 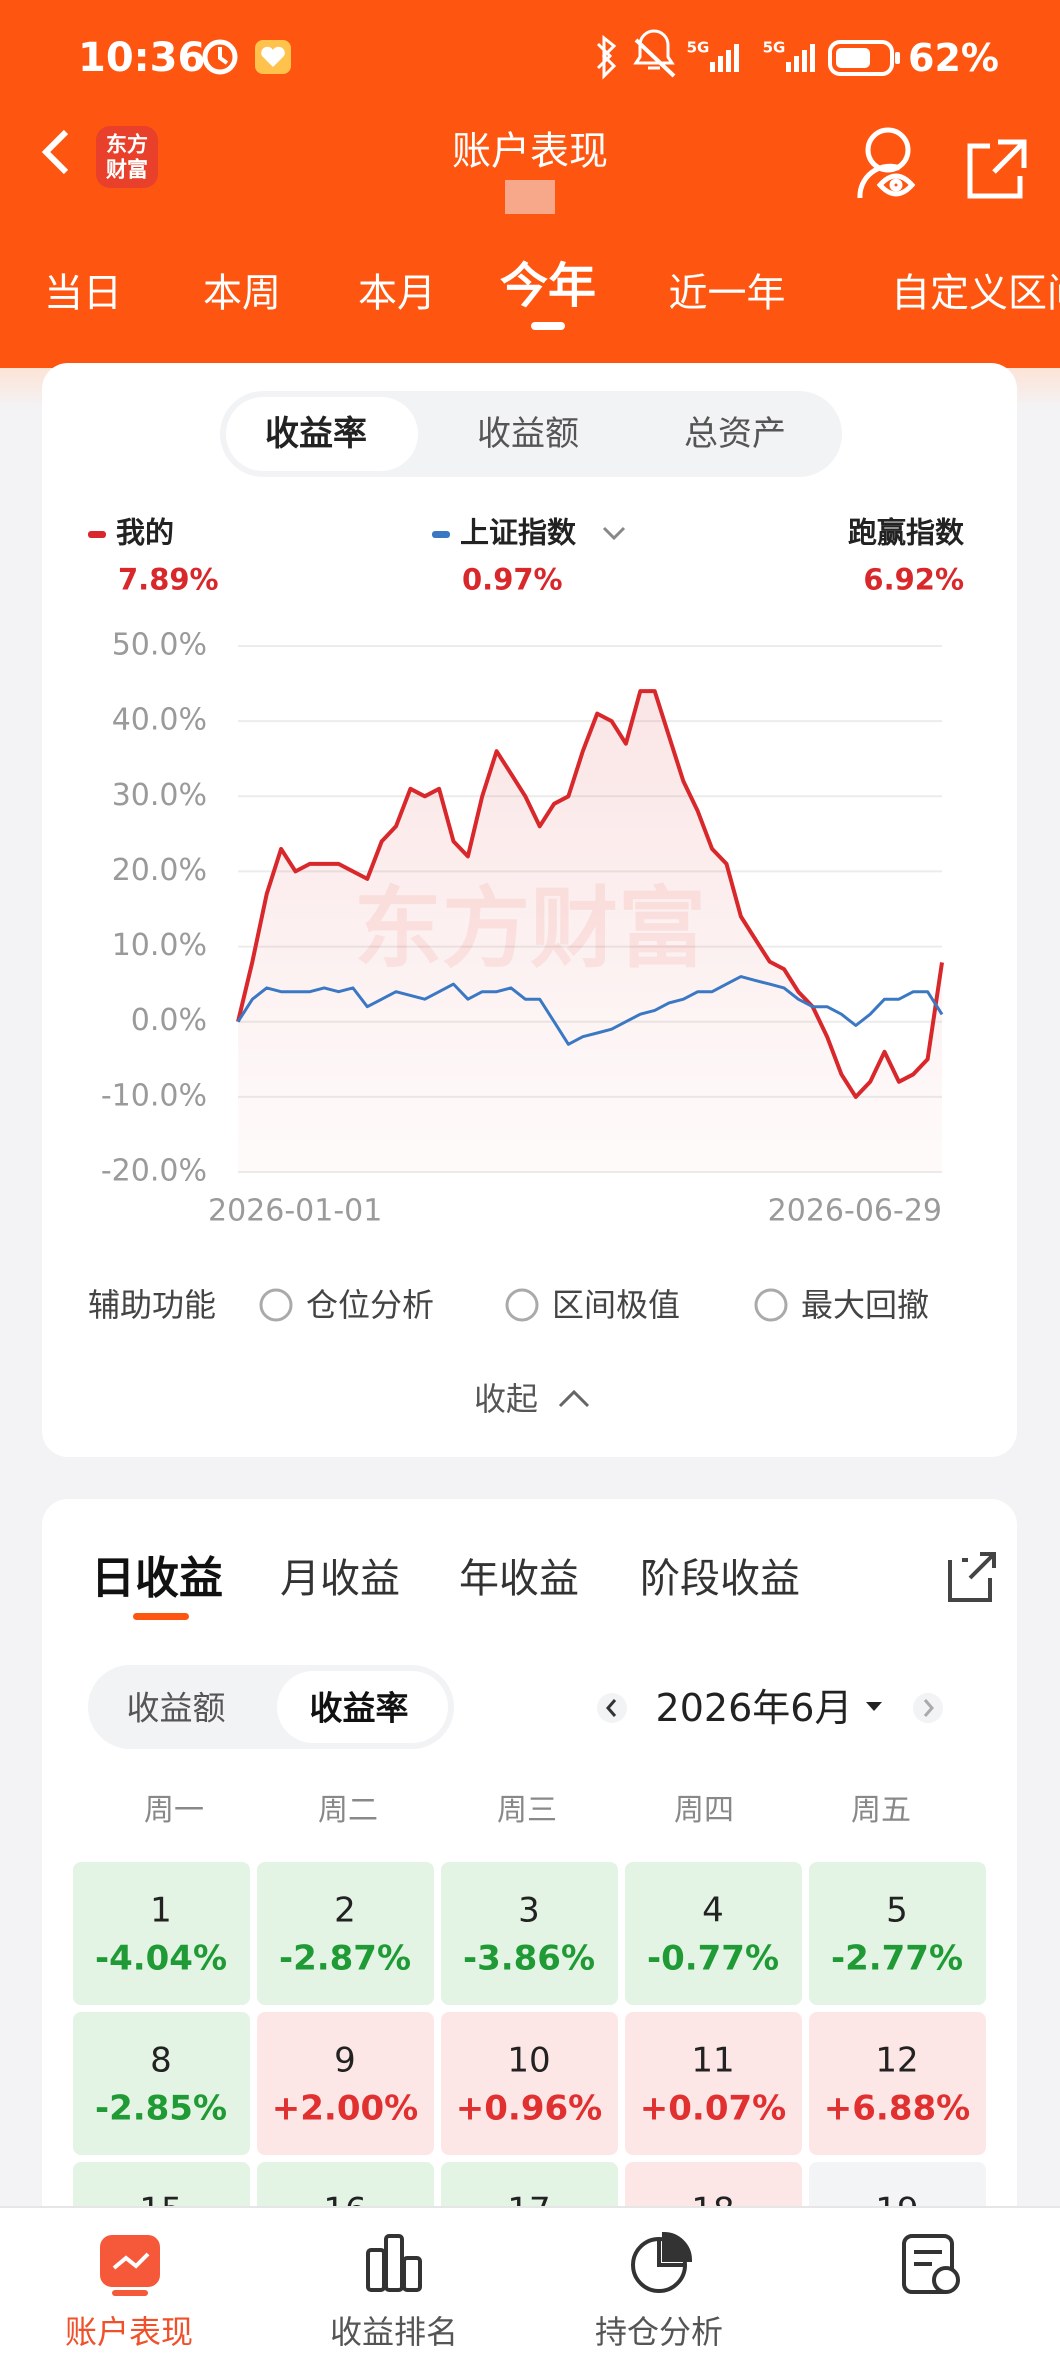 I want to click on returns-tab: 阶段收益, so click(x=720, y=1579).